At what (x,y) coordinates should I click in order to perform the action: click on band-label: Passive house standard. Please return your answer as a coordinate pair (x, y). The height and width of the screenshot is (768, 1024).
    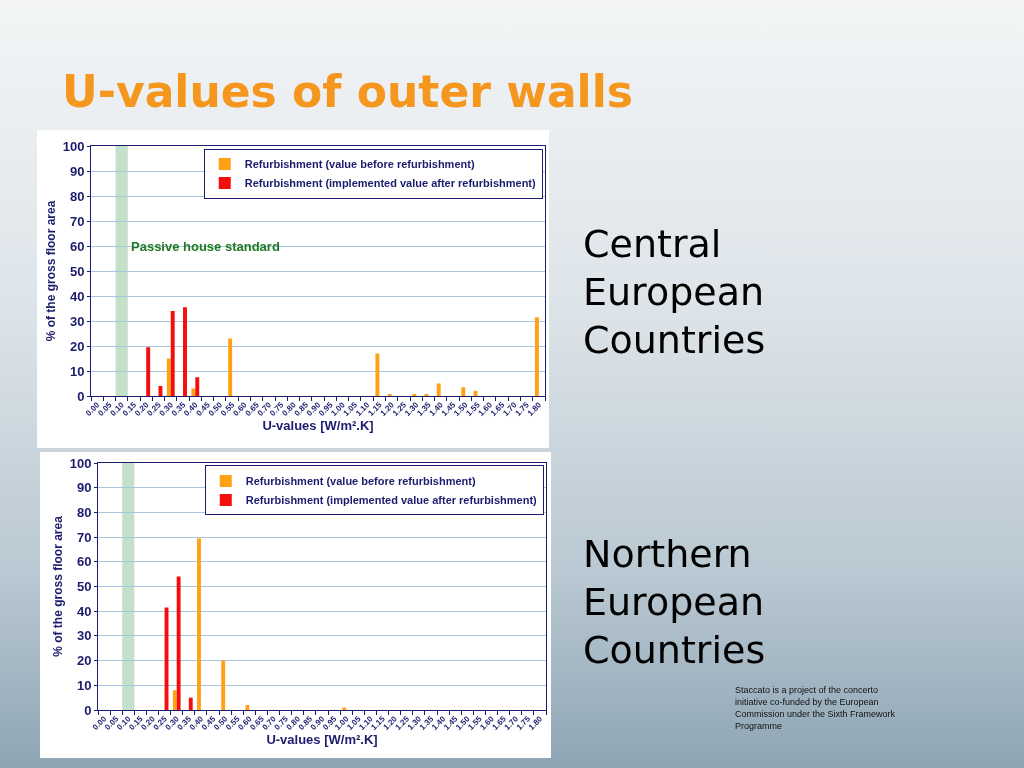
    Looking at the image, I should click on (205, 246).